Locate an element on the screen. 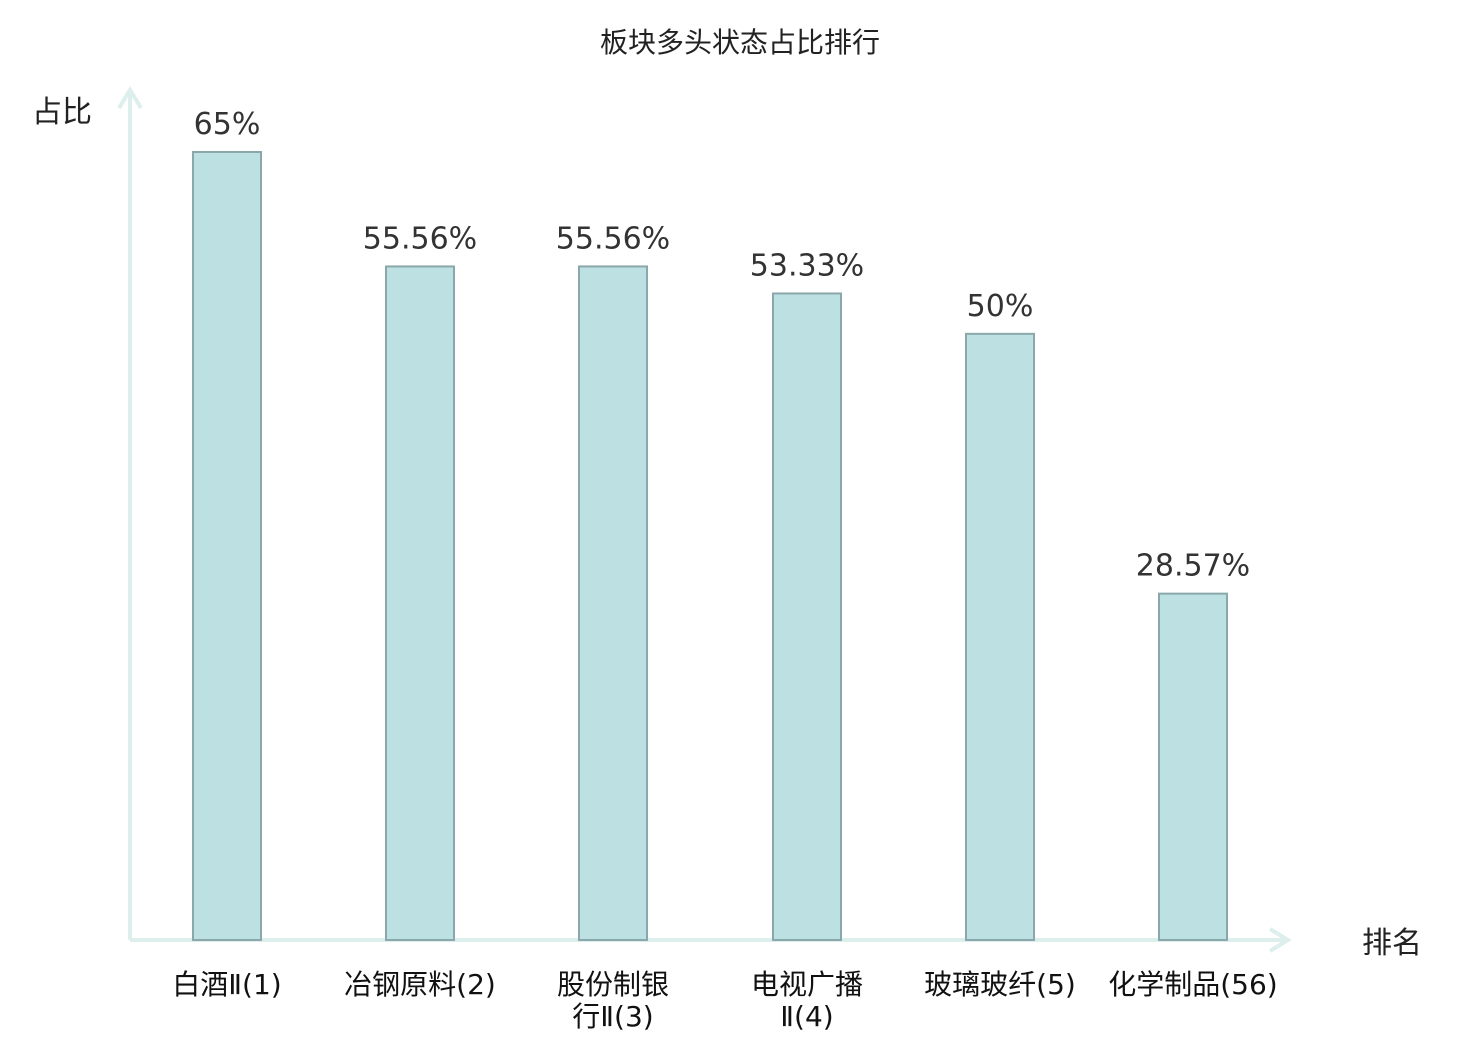 This screenshot has width=1480, height=1040. y-axis-label: 占比 is located at coordinates (62, 112).